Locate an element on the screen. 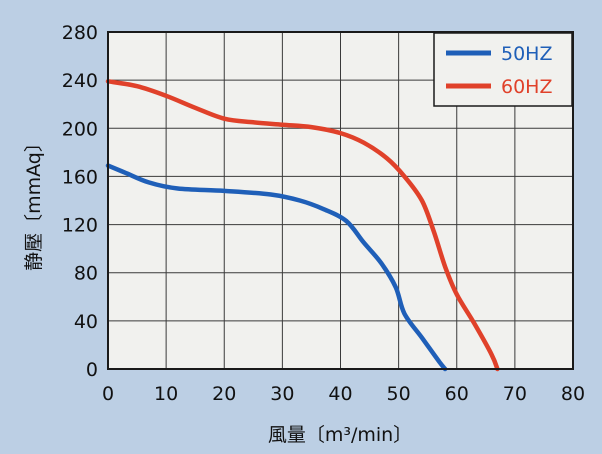 This screenshot has height=454, width=602. legend: 50HZ 60HZ is located at coordinates (503, 69).